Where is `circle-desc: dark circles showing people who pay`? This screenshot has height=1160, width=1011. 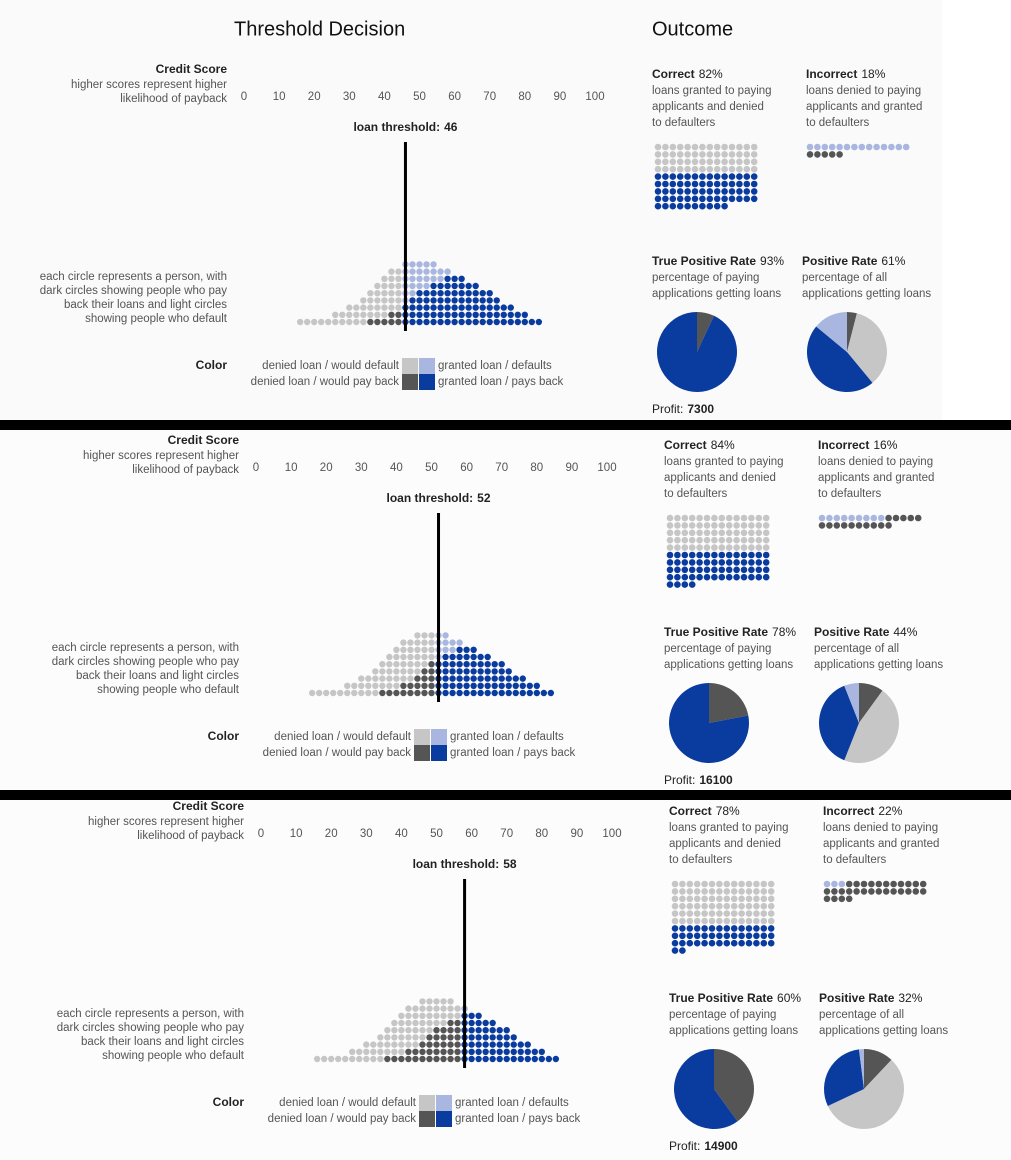 circle-desc: dark circles showing people who pay is located at coordinates (151, 1028).